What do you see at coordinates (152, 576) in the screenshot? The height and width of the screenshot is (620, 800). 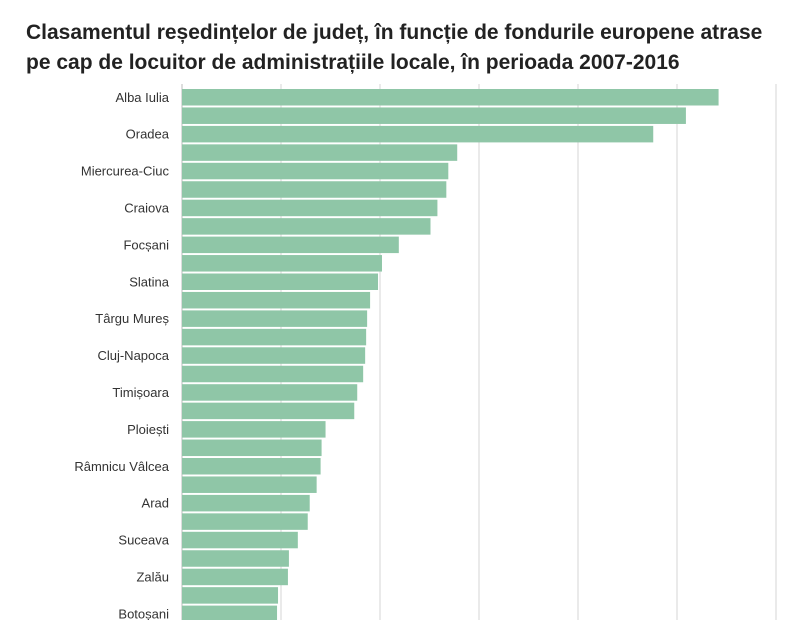 I see `category-label: Zalău` at bounding box center [152, 576].